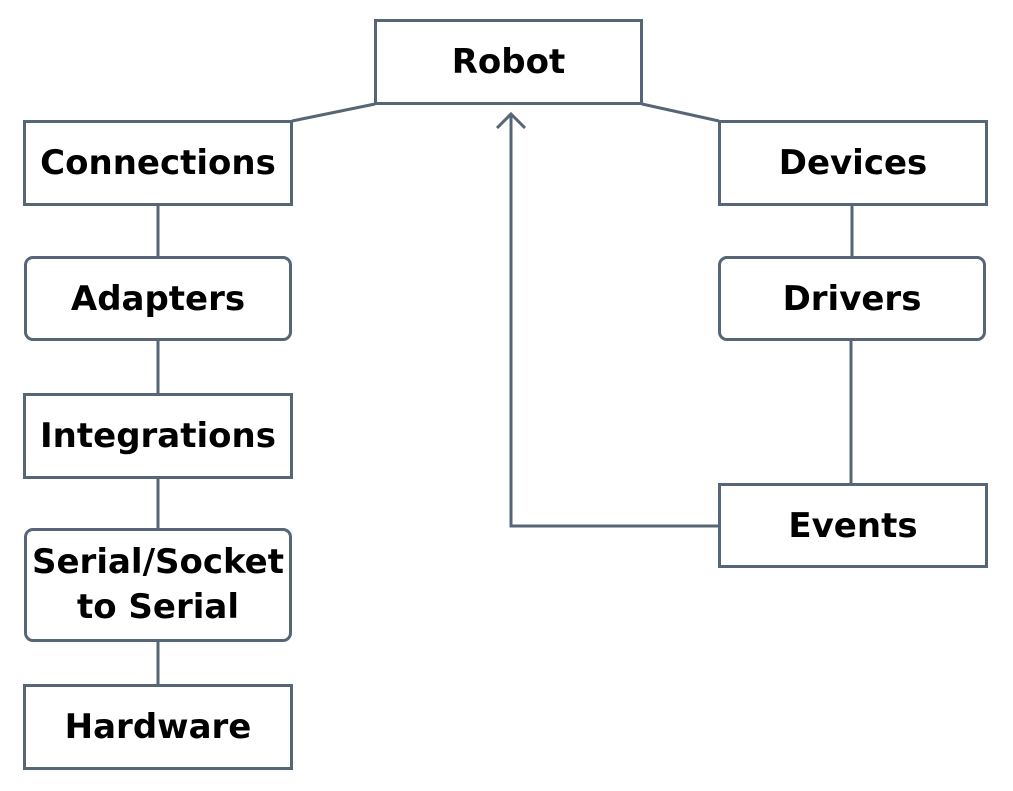  I want to click on node-label: Serial/Socket to Serial, so click(158, 584).